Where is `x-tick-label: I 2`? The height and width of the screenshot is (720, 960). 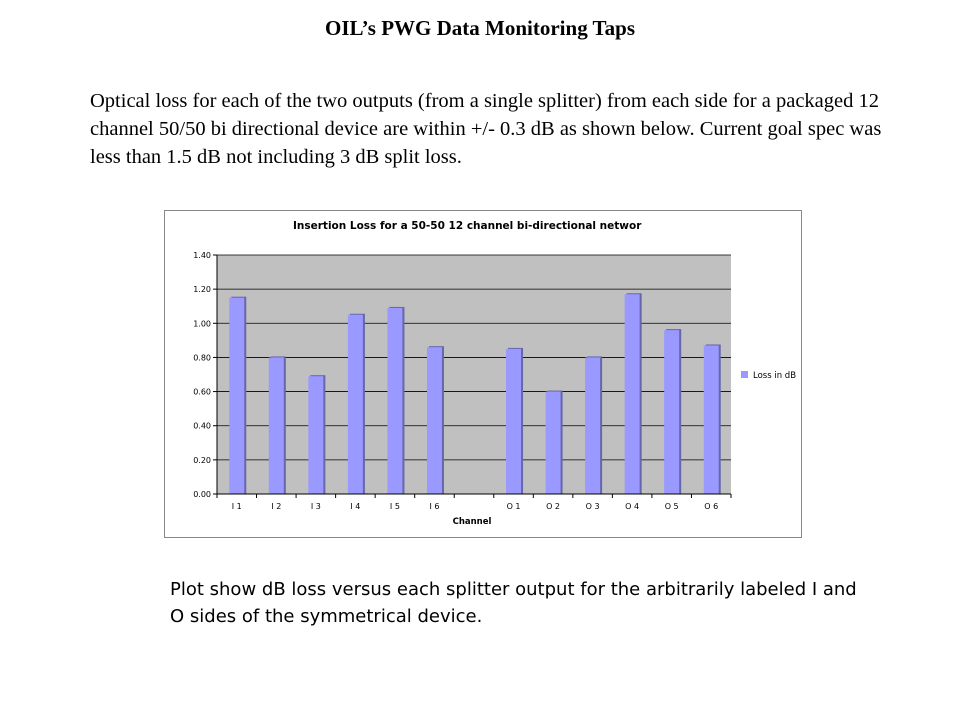
x-tick-label: I 2 is located at coordinates (276, 506).